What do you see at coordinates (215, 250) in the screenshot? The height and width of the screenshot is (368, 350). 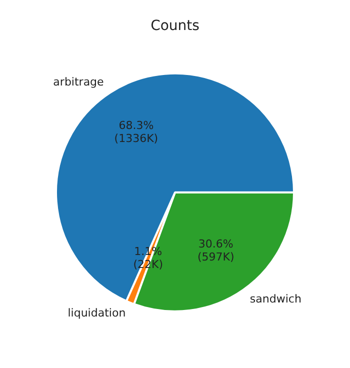 I see `data-label: 30.6% (597K)` at bounding box center [215, 250].